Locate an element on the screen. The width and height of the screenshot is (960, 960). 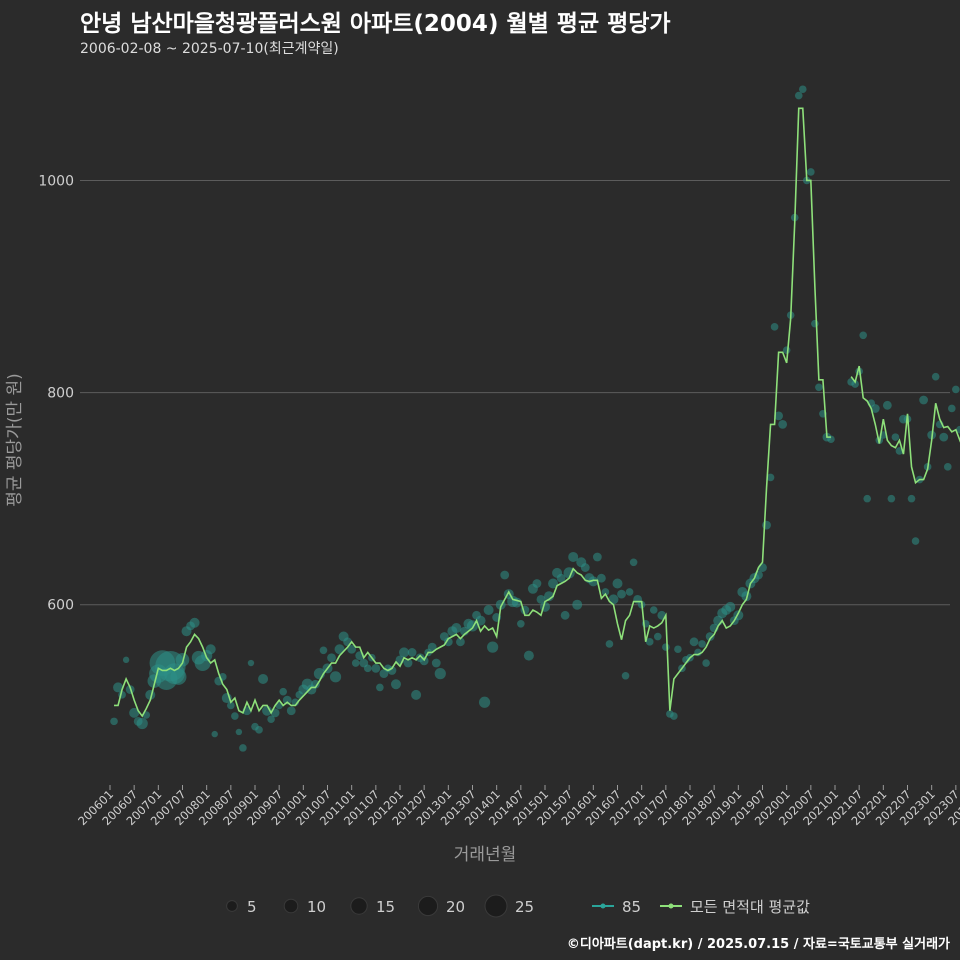
x-axis-title: 거래년월 is located at coordinates (485, 855).